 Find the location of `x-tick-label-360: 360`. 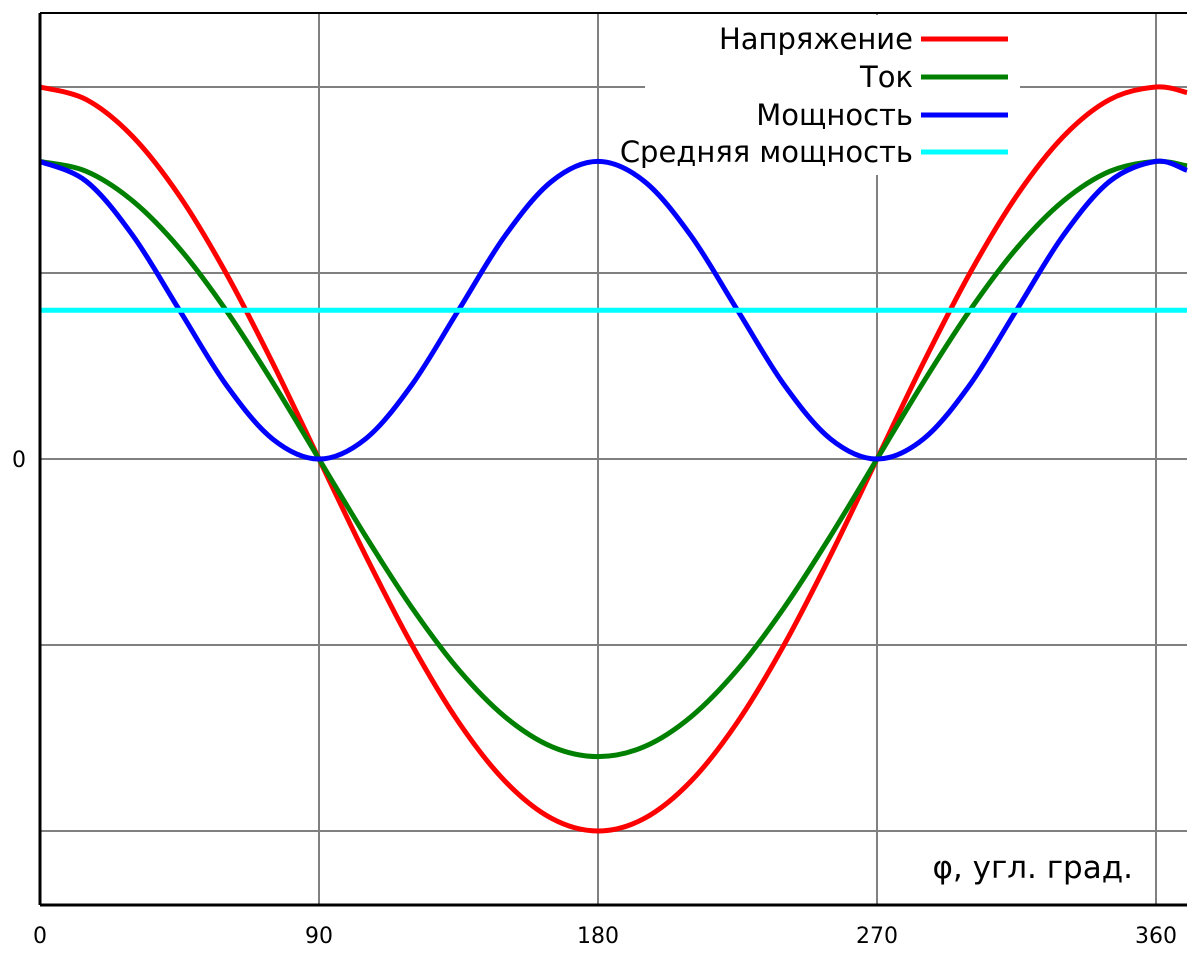

x-tick-label-360: 360 is located at coordinates (1156, 936).